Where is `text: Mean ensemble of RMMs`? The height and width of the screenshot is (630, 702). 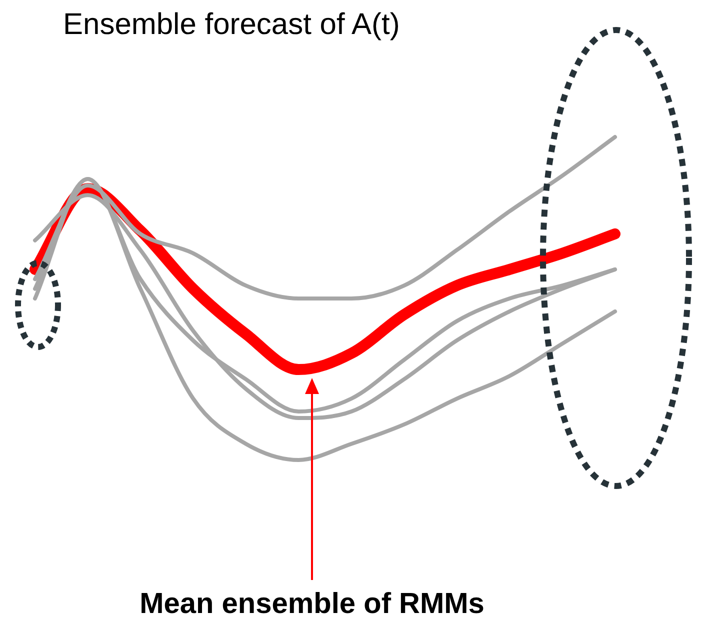
text: Mean ensemble of RMMs is located at coordinates (312, 604).